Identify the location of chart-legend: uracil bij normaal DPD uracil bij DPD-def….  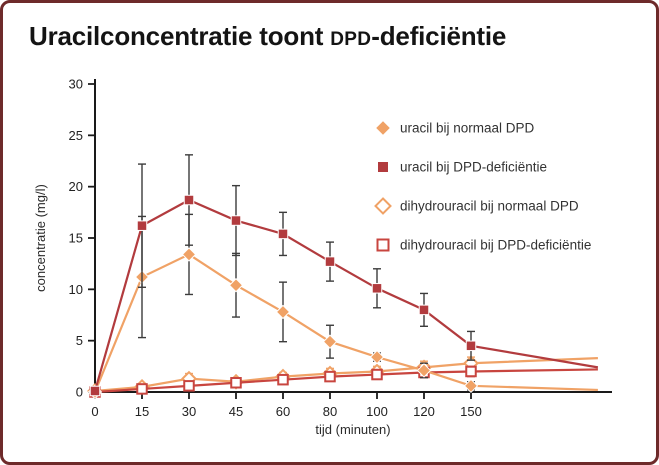
(482, 186).